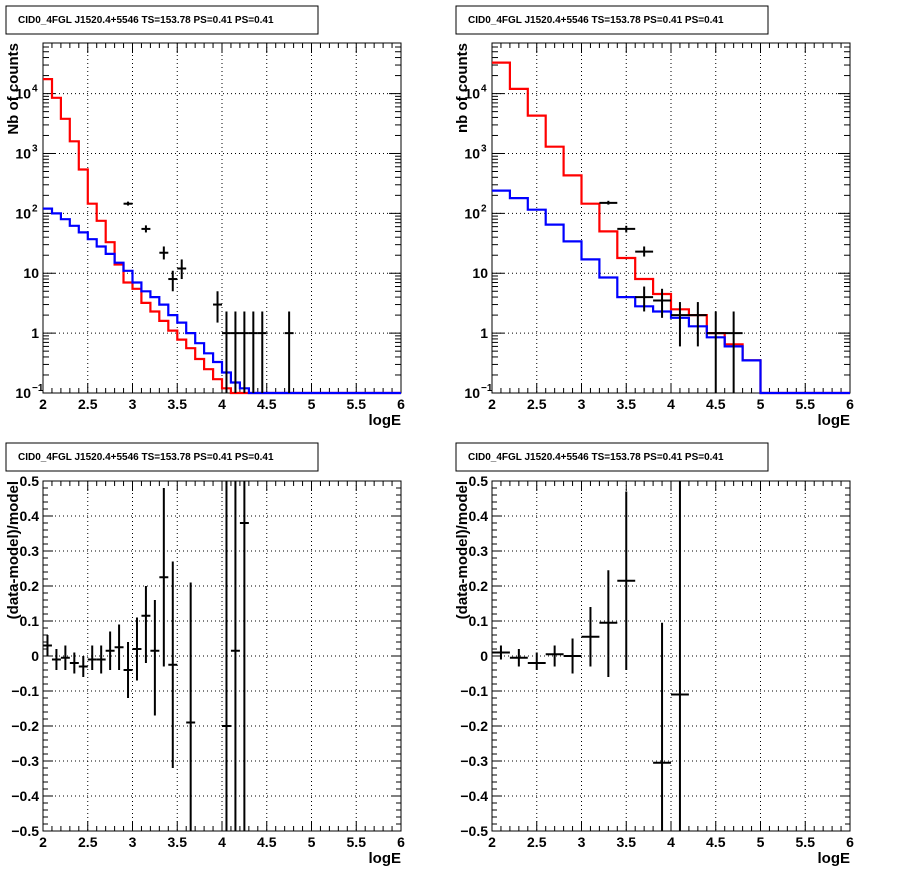  Describe the element at coordinates (462, 88) in the screenshot. I see `y-axis-label: nb of counts` at that location.